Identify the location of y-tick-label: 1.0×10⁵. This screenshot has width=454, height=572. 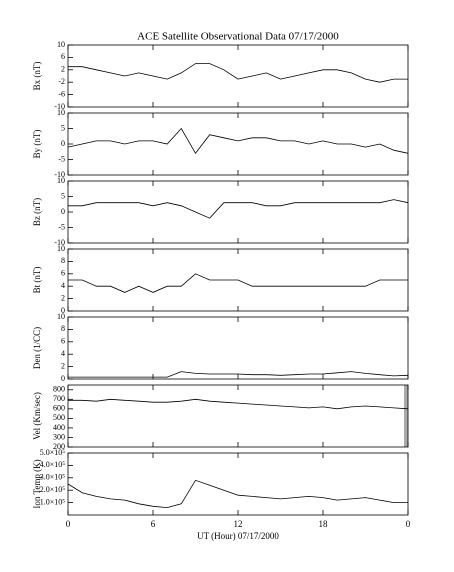
(53, 501).